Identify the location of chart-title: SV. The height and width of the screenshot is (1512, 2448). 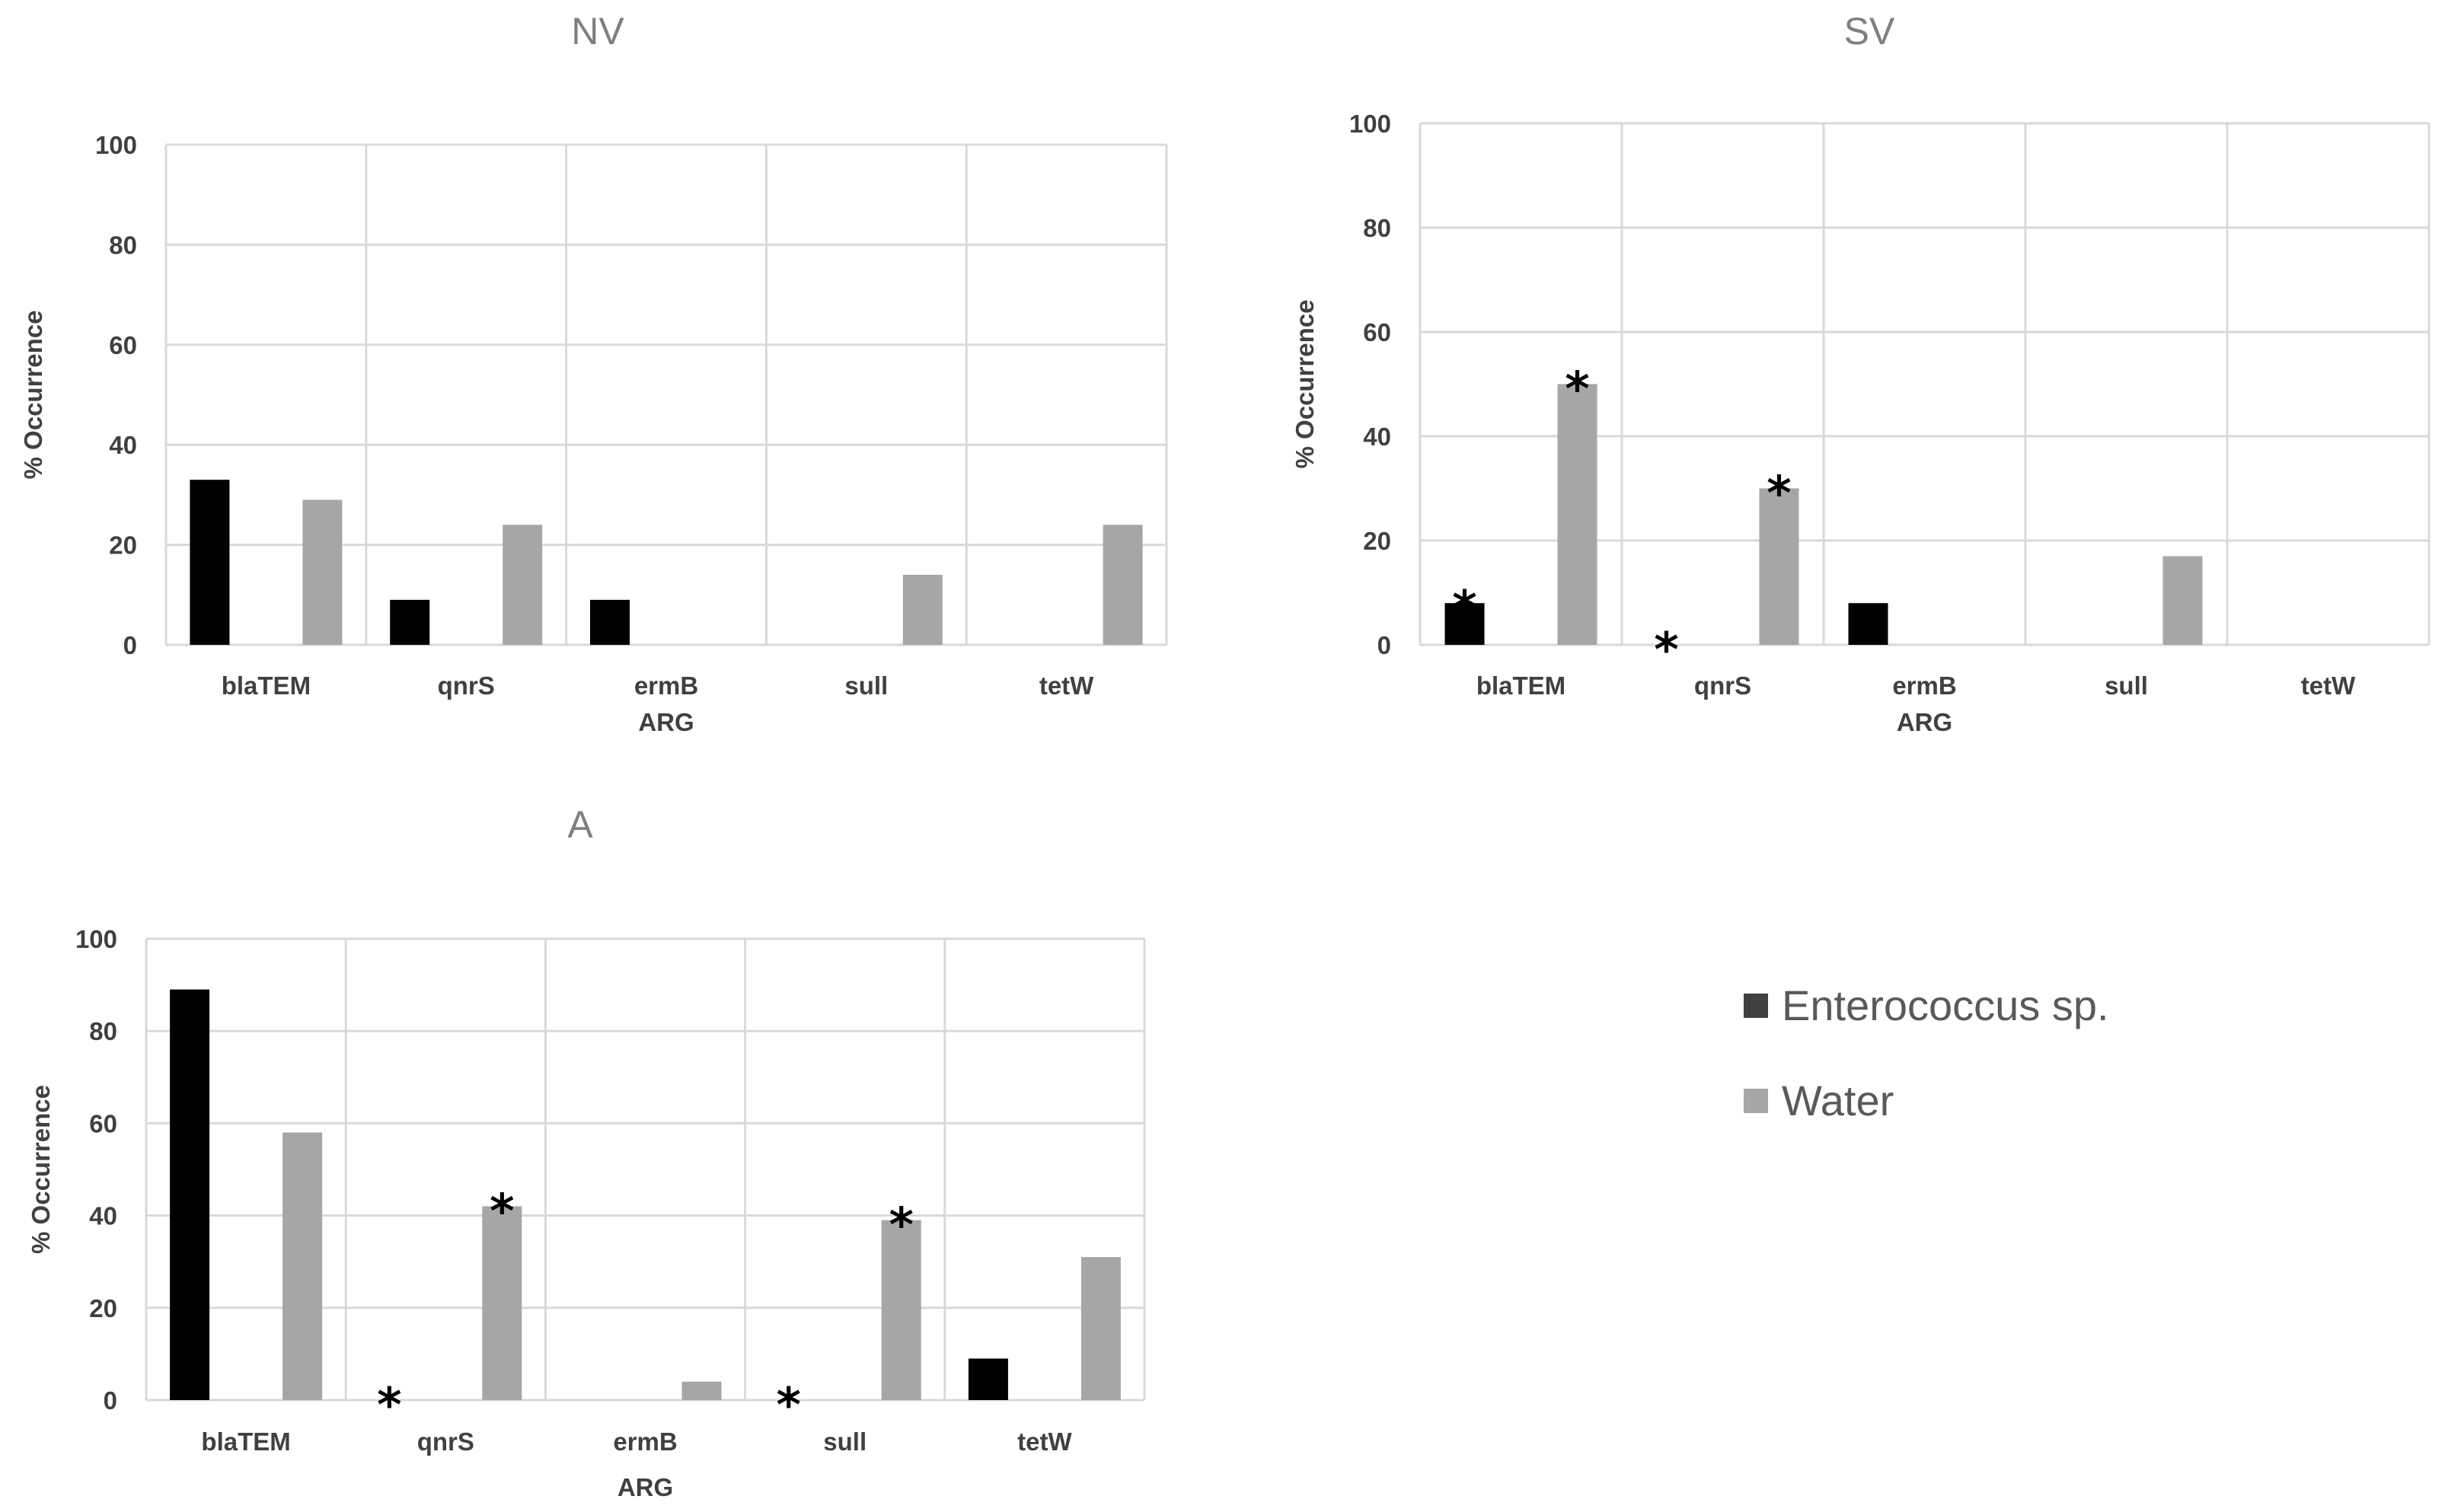
(1869, 31).